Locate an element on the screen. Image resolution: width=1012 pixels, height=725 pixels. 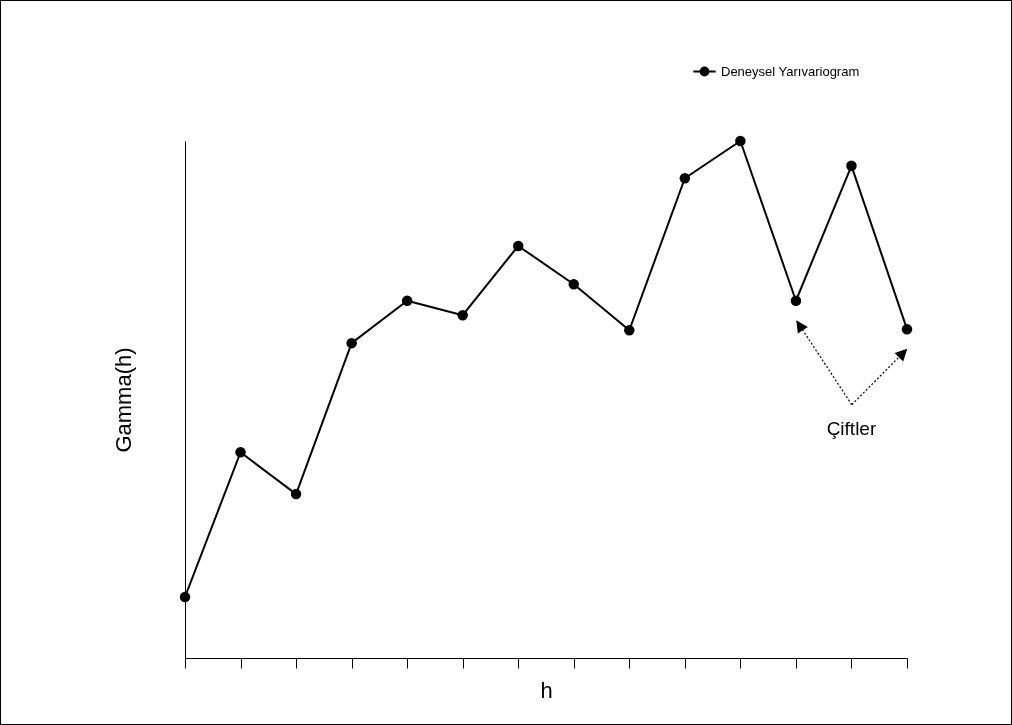
x-axis-title: h is located at coordinates (546, 690).